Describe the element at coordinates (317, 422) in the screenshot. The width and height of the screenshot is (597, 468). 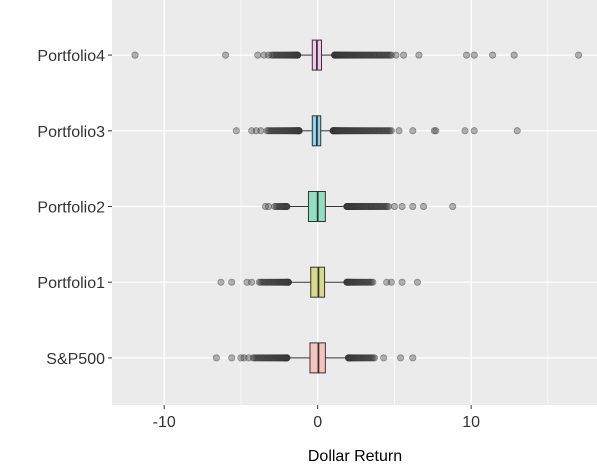
I see `x-tick-label: 0` at that location.